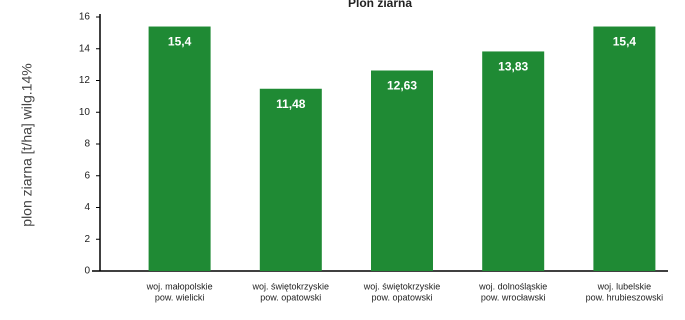 The image size is (685, 320). Describe the element at coordinates (87, 207) in the screenshot. I see `y-tick-label: 4` at that location.